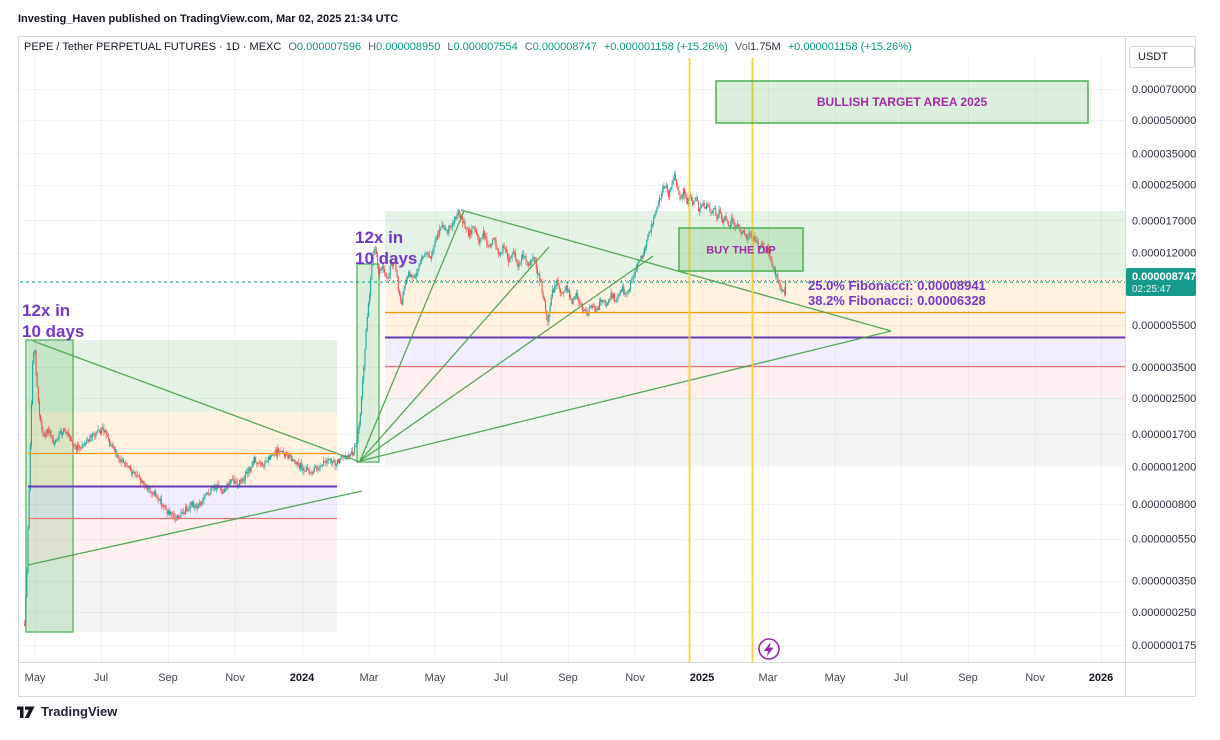 Image resolution: width=1220 pixels, height=740 pixels. Describe the element at coordinates (560, 47) in the screenshot. I see `ohlc-close: C0.000008747` at that location.